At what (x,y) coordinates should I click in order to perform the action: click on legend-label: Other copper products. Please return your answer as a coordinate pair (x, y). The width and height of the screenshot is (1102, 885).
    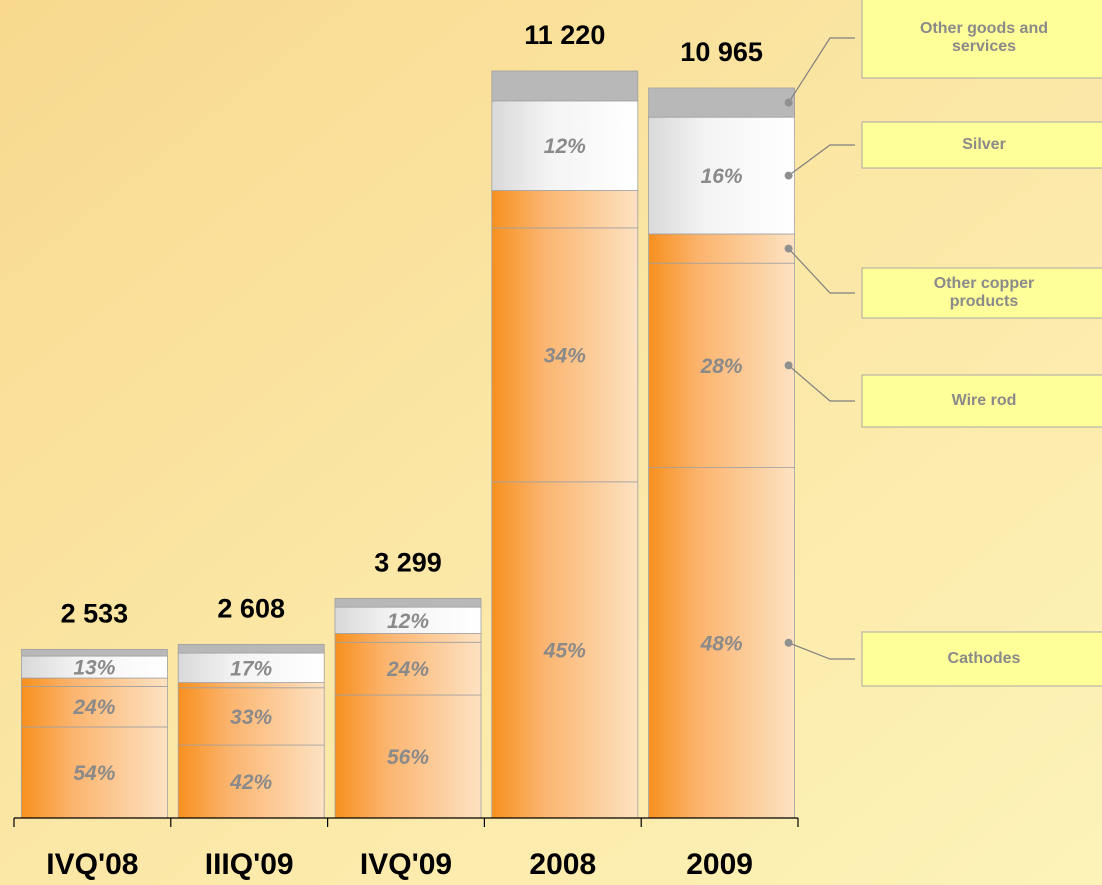
    Looking at the image, I should click on (984, 292).